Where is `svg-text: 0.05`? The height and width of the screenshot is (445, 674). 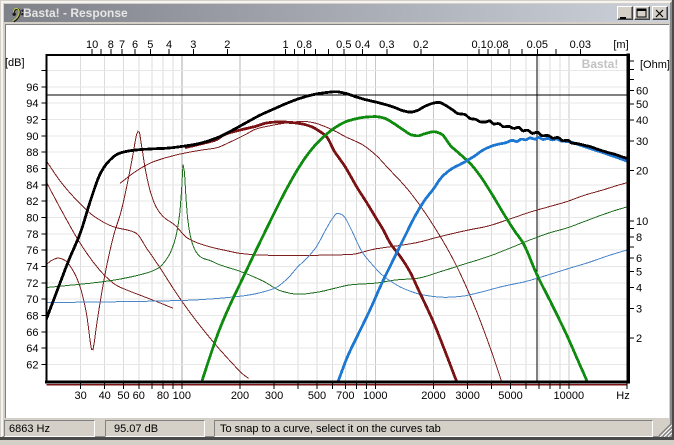 svg-text: 0.05 is located at coordinates (537, 45).